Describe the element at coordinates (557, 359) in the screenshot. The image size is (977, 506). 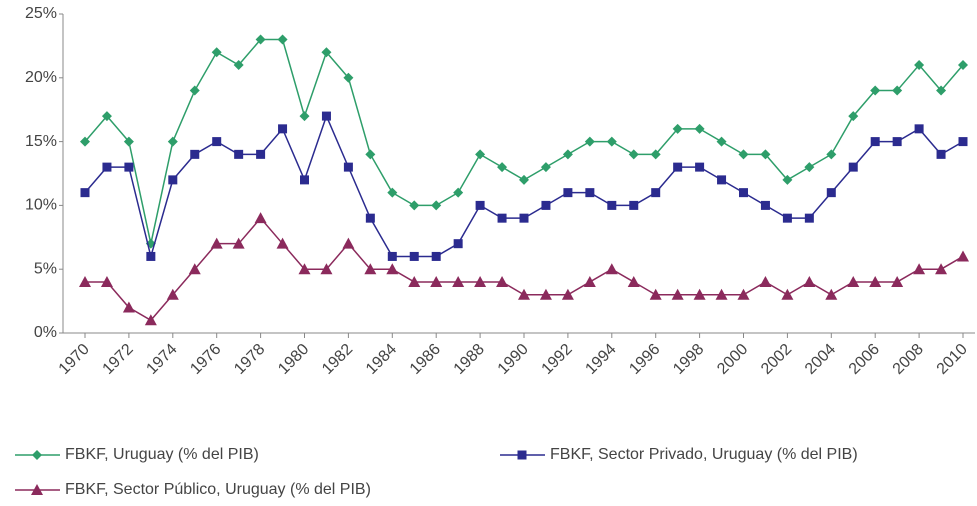
I see `x-tick-label: 1992` at that location.